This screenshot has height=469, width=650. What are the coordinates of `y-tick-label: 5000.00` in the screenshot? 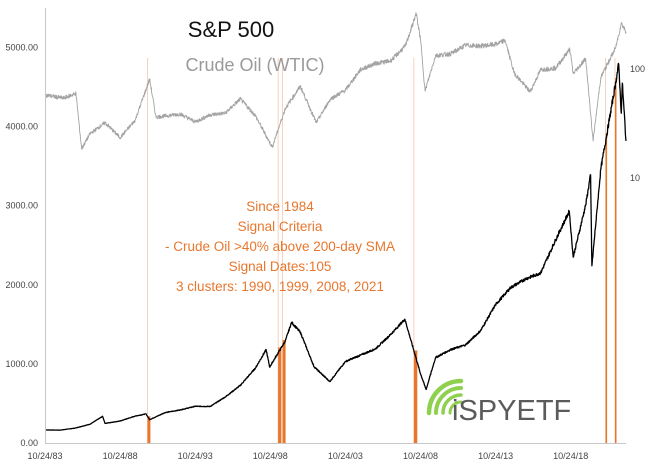 It's located at (21, 48).